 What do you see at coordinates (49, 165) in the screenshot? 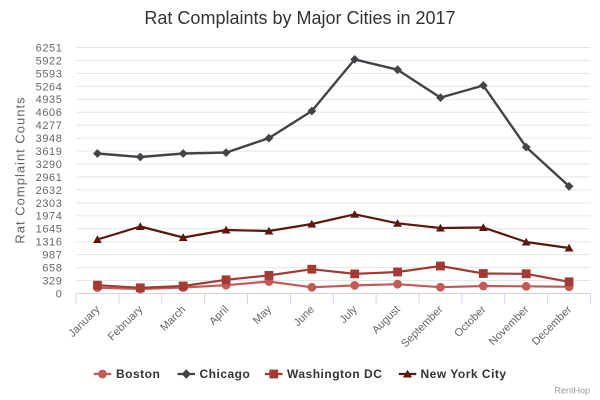
I see `svg-text: 3290` at bounding box center [49, 165].